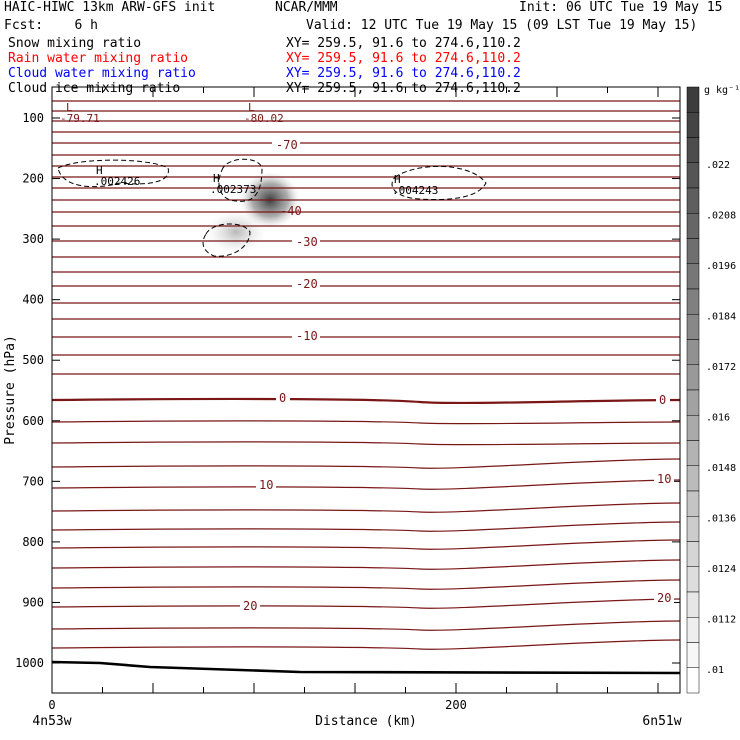  What do you see at coordinates (366, 667) in the screenshot?
I see `ground-line` at bounding box center [366, 667].